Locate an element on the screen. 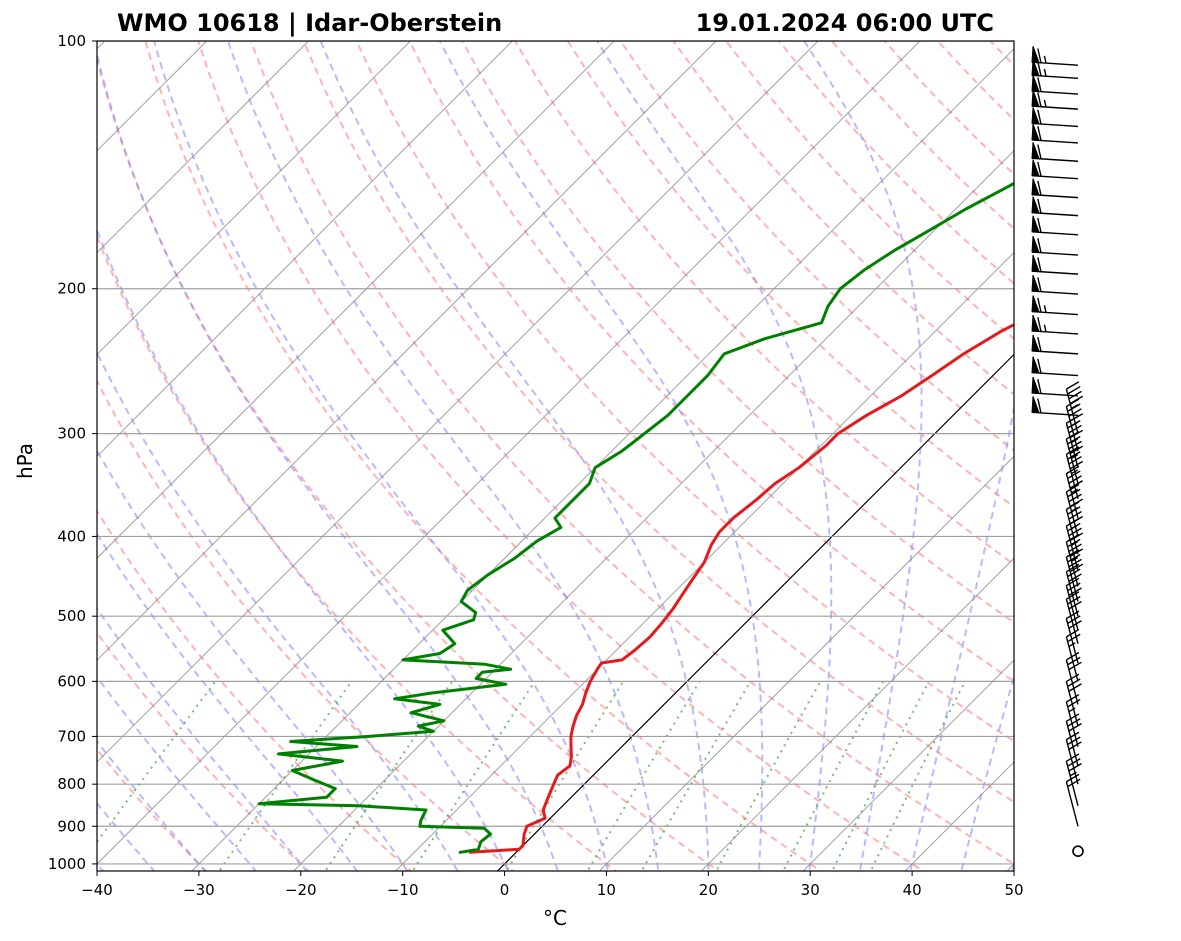  wind-barbs is located at coordinates (1057, 451).